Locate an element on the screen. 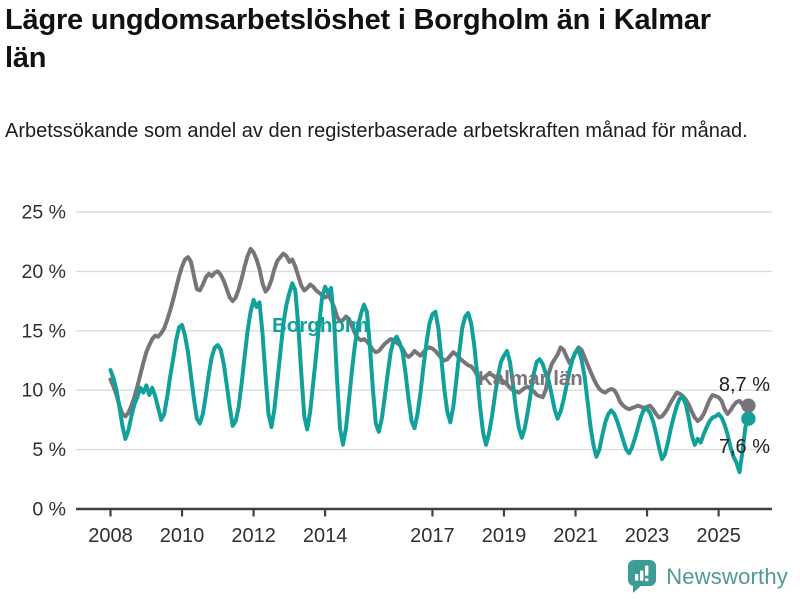 This screenshot has height=600, width=800. y-tick-label: 25 % is located at coordinates (44, 213).